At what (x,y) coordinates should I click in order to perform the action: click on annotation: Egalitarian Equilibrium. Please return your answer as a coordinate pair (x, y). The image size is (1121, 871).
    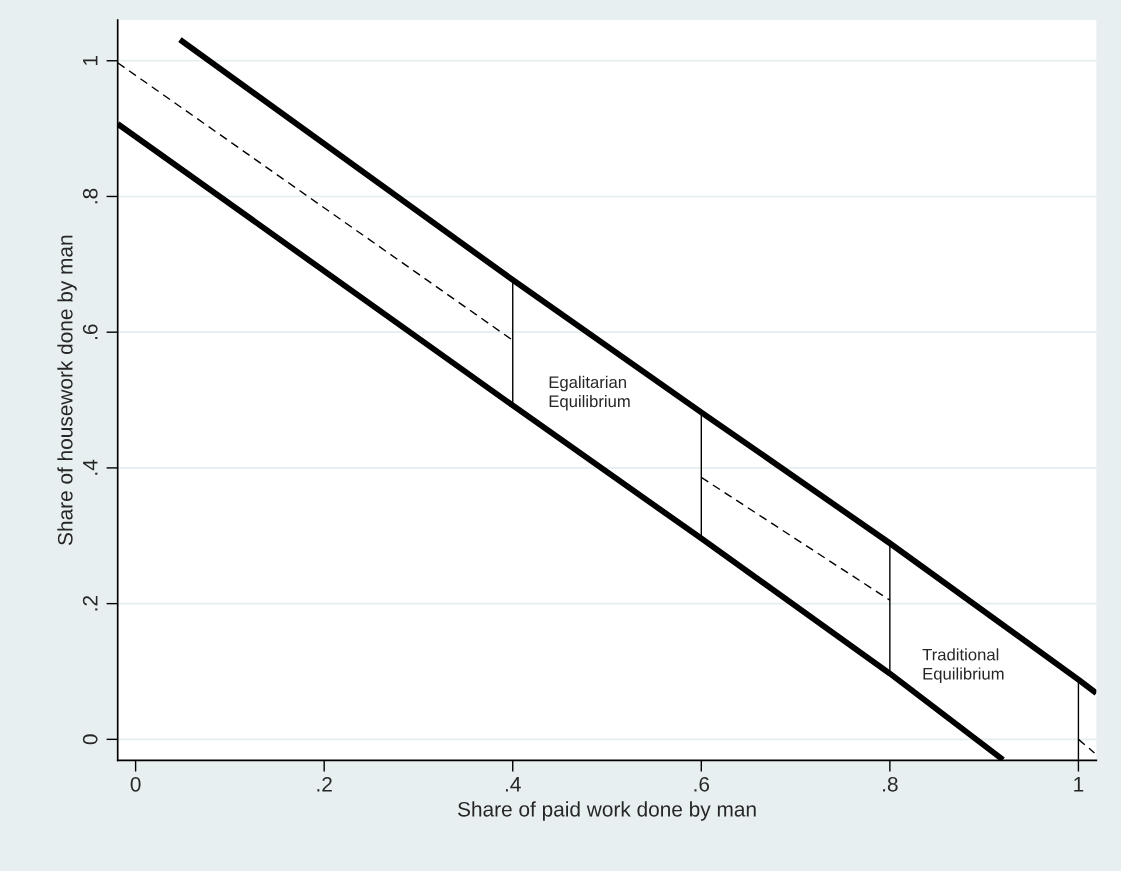
    Looking at the image, I should click on (589, 393).